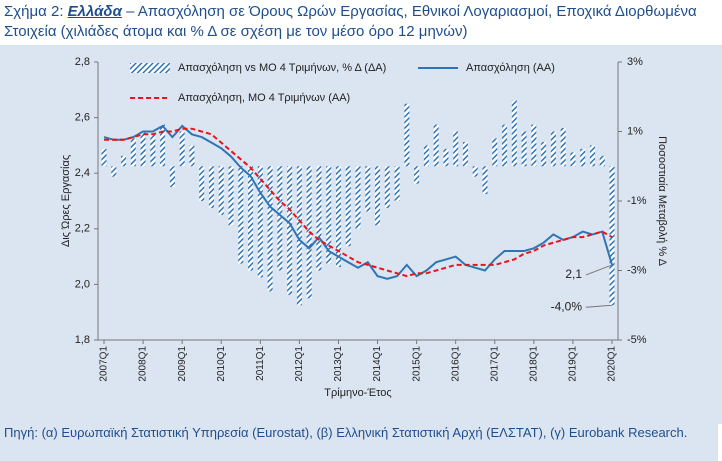 This screenshot has width=722, height=461. I want to click on y-tick-label: 2,2, so click(82, 229).